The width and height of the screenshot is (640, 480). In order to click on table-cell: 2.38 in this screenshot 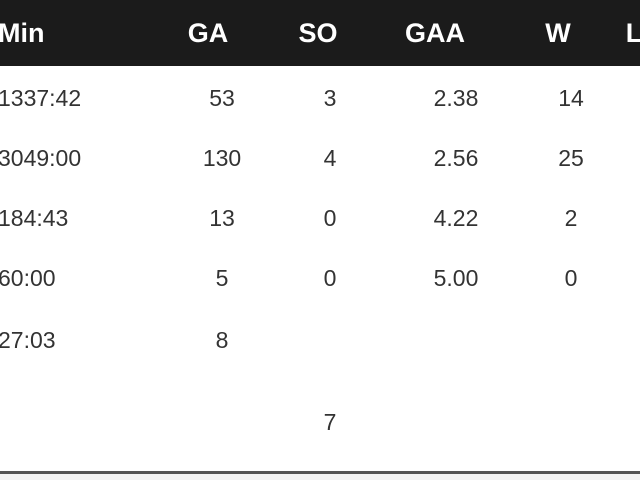, I will do `click(456, 98)`.